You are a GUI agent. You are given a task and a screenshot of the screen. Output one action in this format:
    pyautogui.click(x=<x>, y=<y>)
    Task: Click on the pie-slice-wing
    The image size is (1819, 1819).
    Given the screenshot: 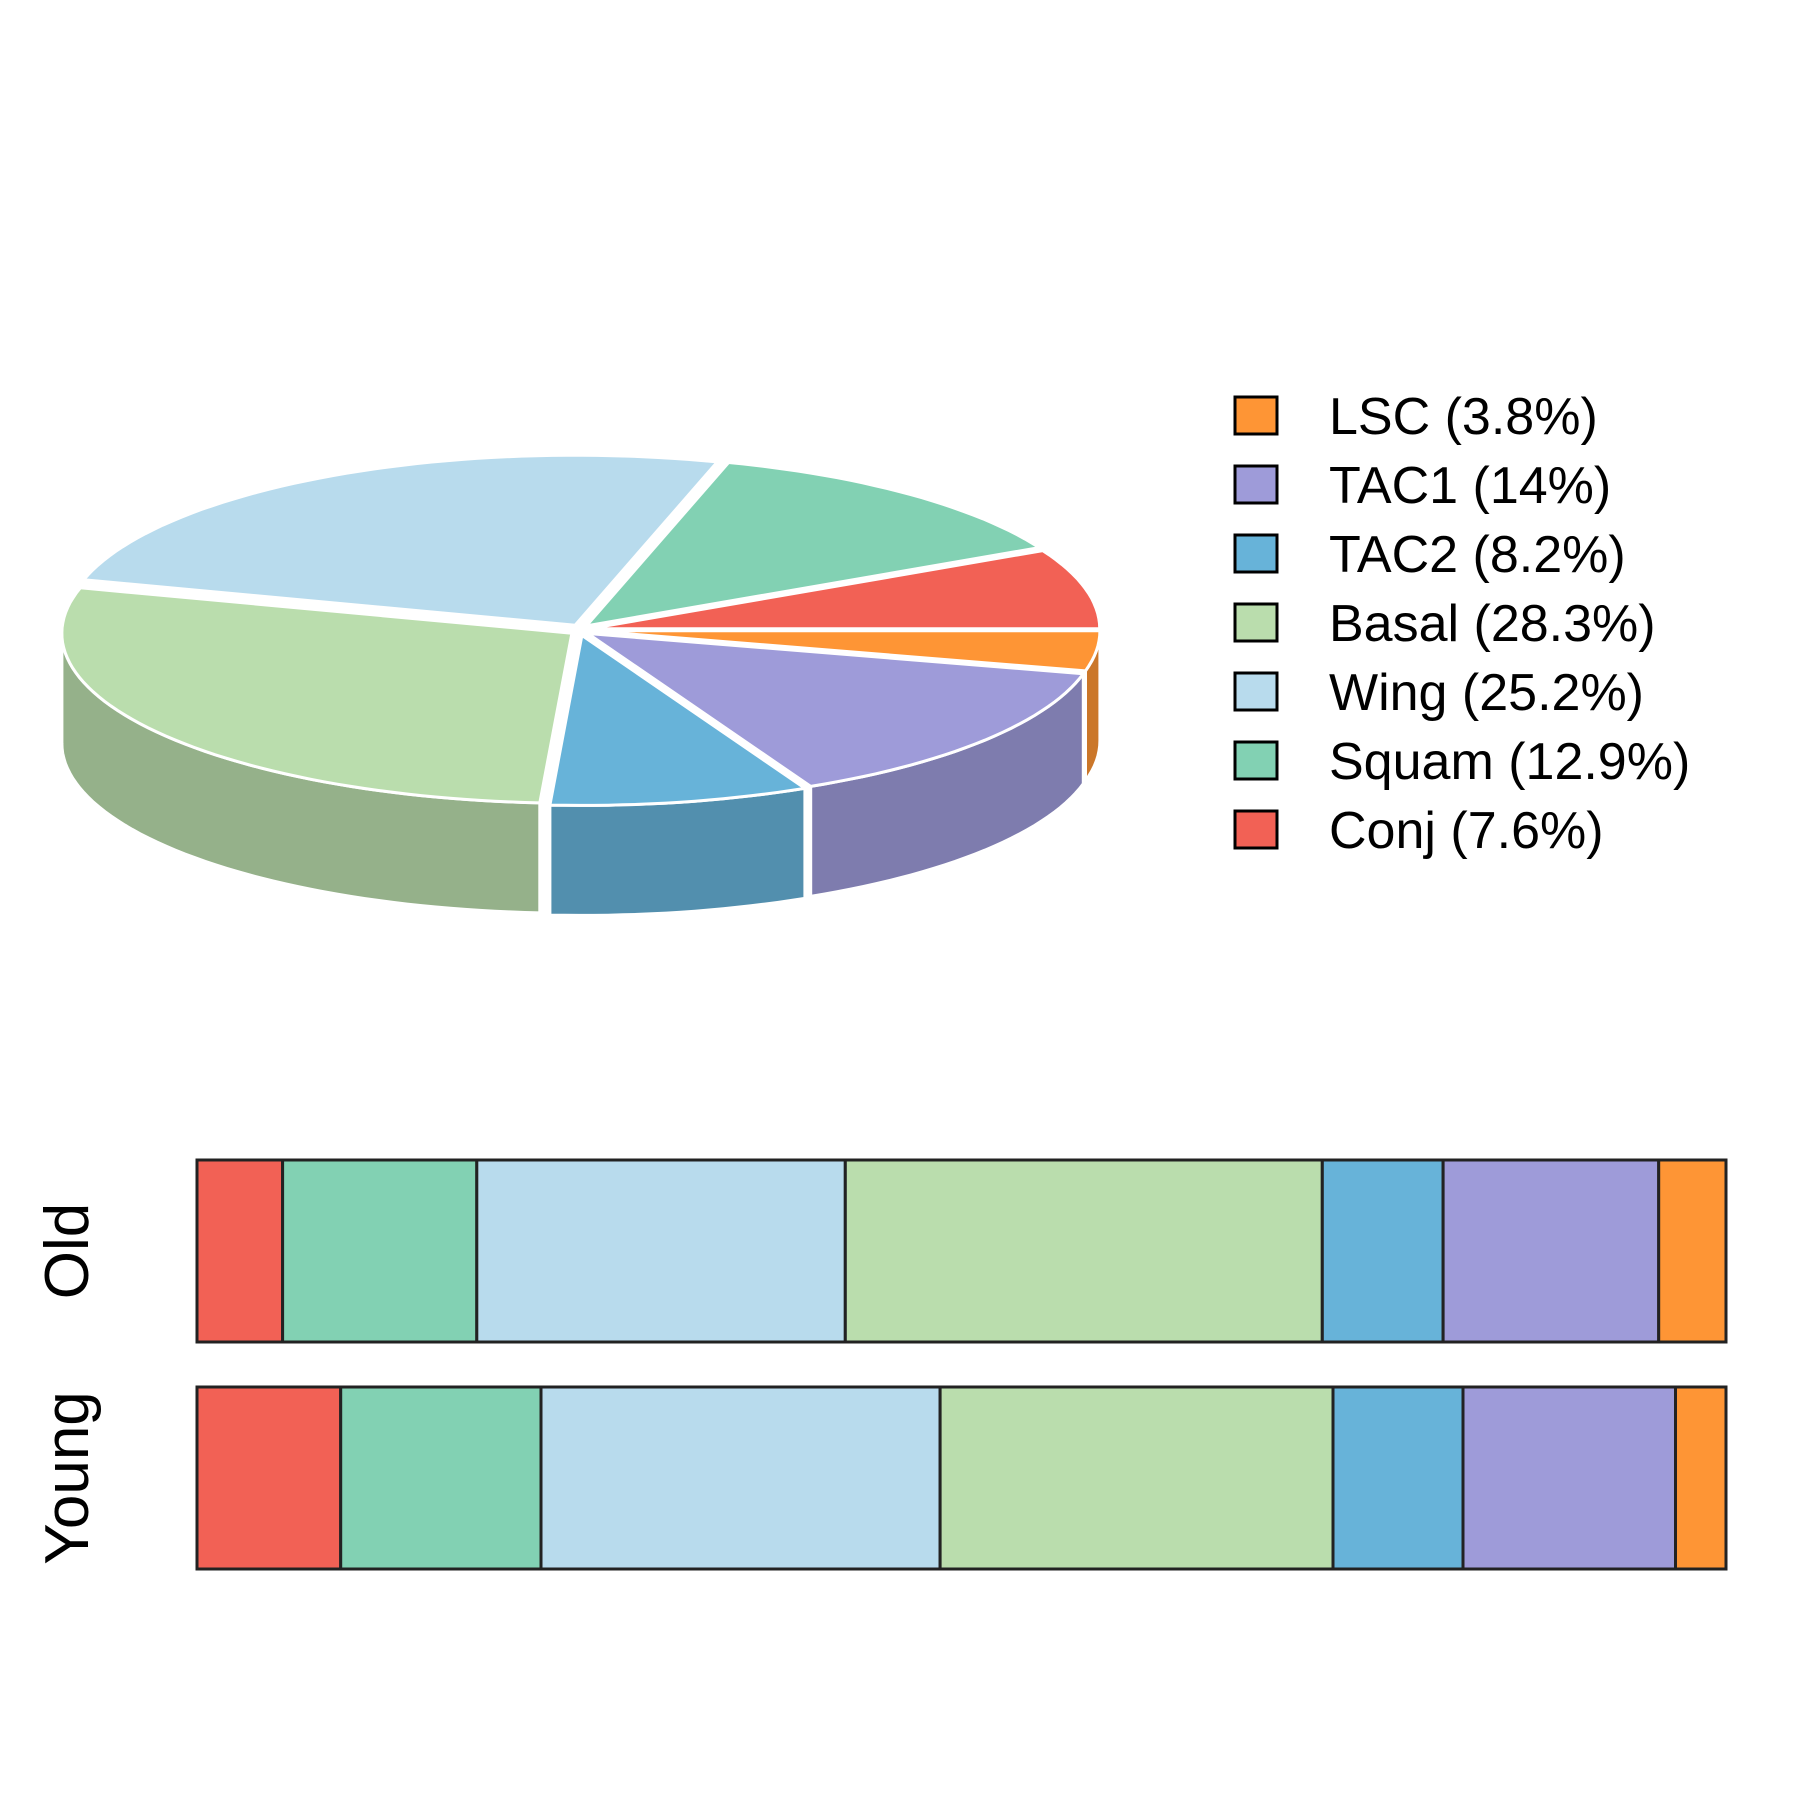 What is the action you would take?
    pyautogui.click(x=400, y=540)
    